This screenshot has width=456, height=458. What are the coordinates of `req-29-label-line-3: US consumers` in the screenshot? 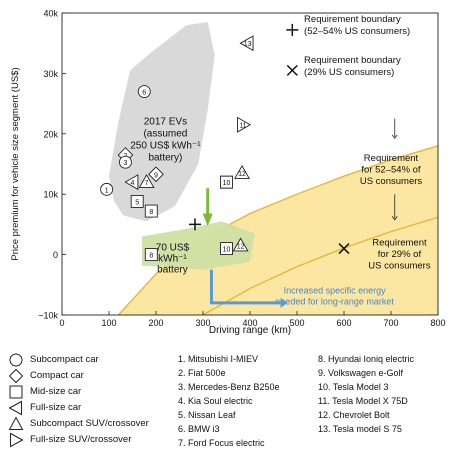 It's located at (399, 266).